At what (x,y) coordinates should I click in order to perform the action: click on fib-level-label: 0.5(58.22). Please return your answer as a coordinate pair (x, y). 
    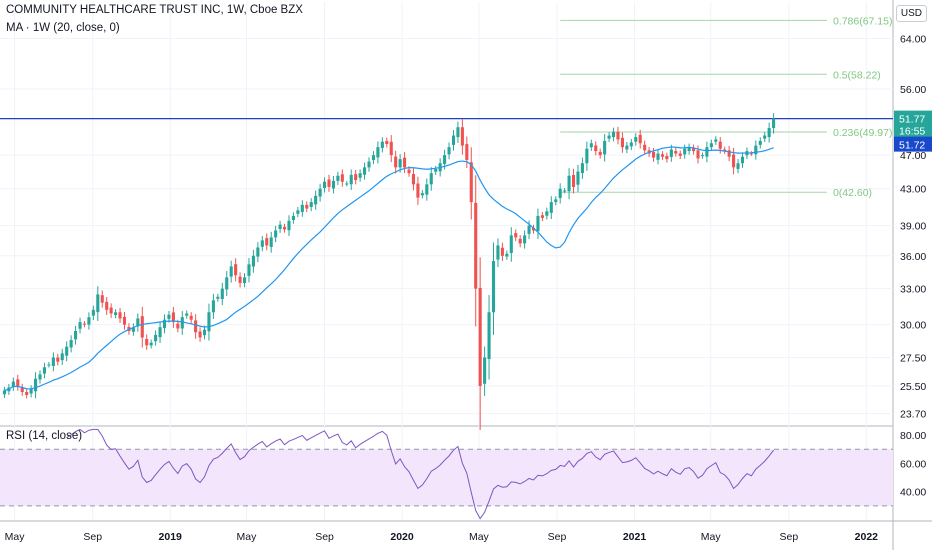
    Looking at the image, I should click on (857, 75).